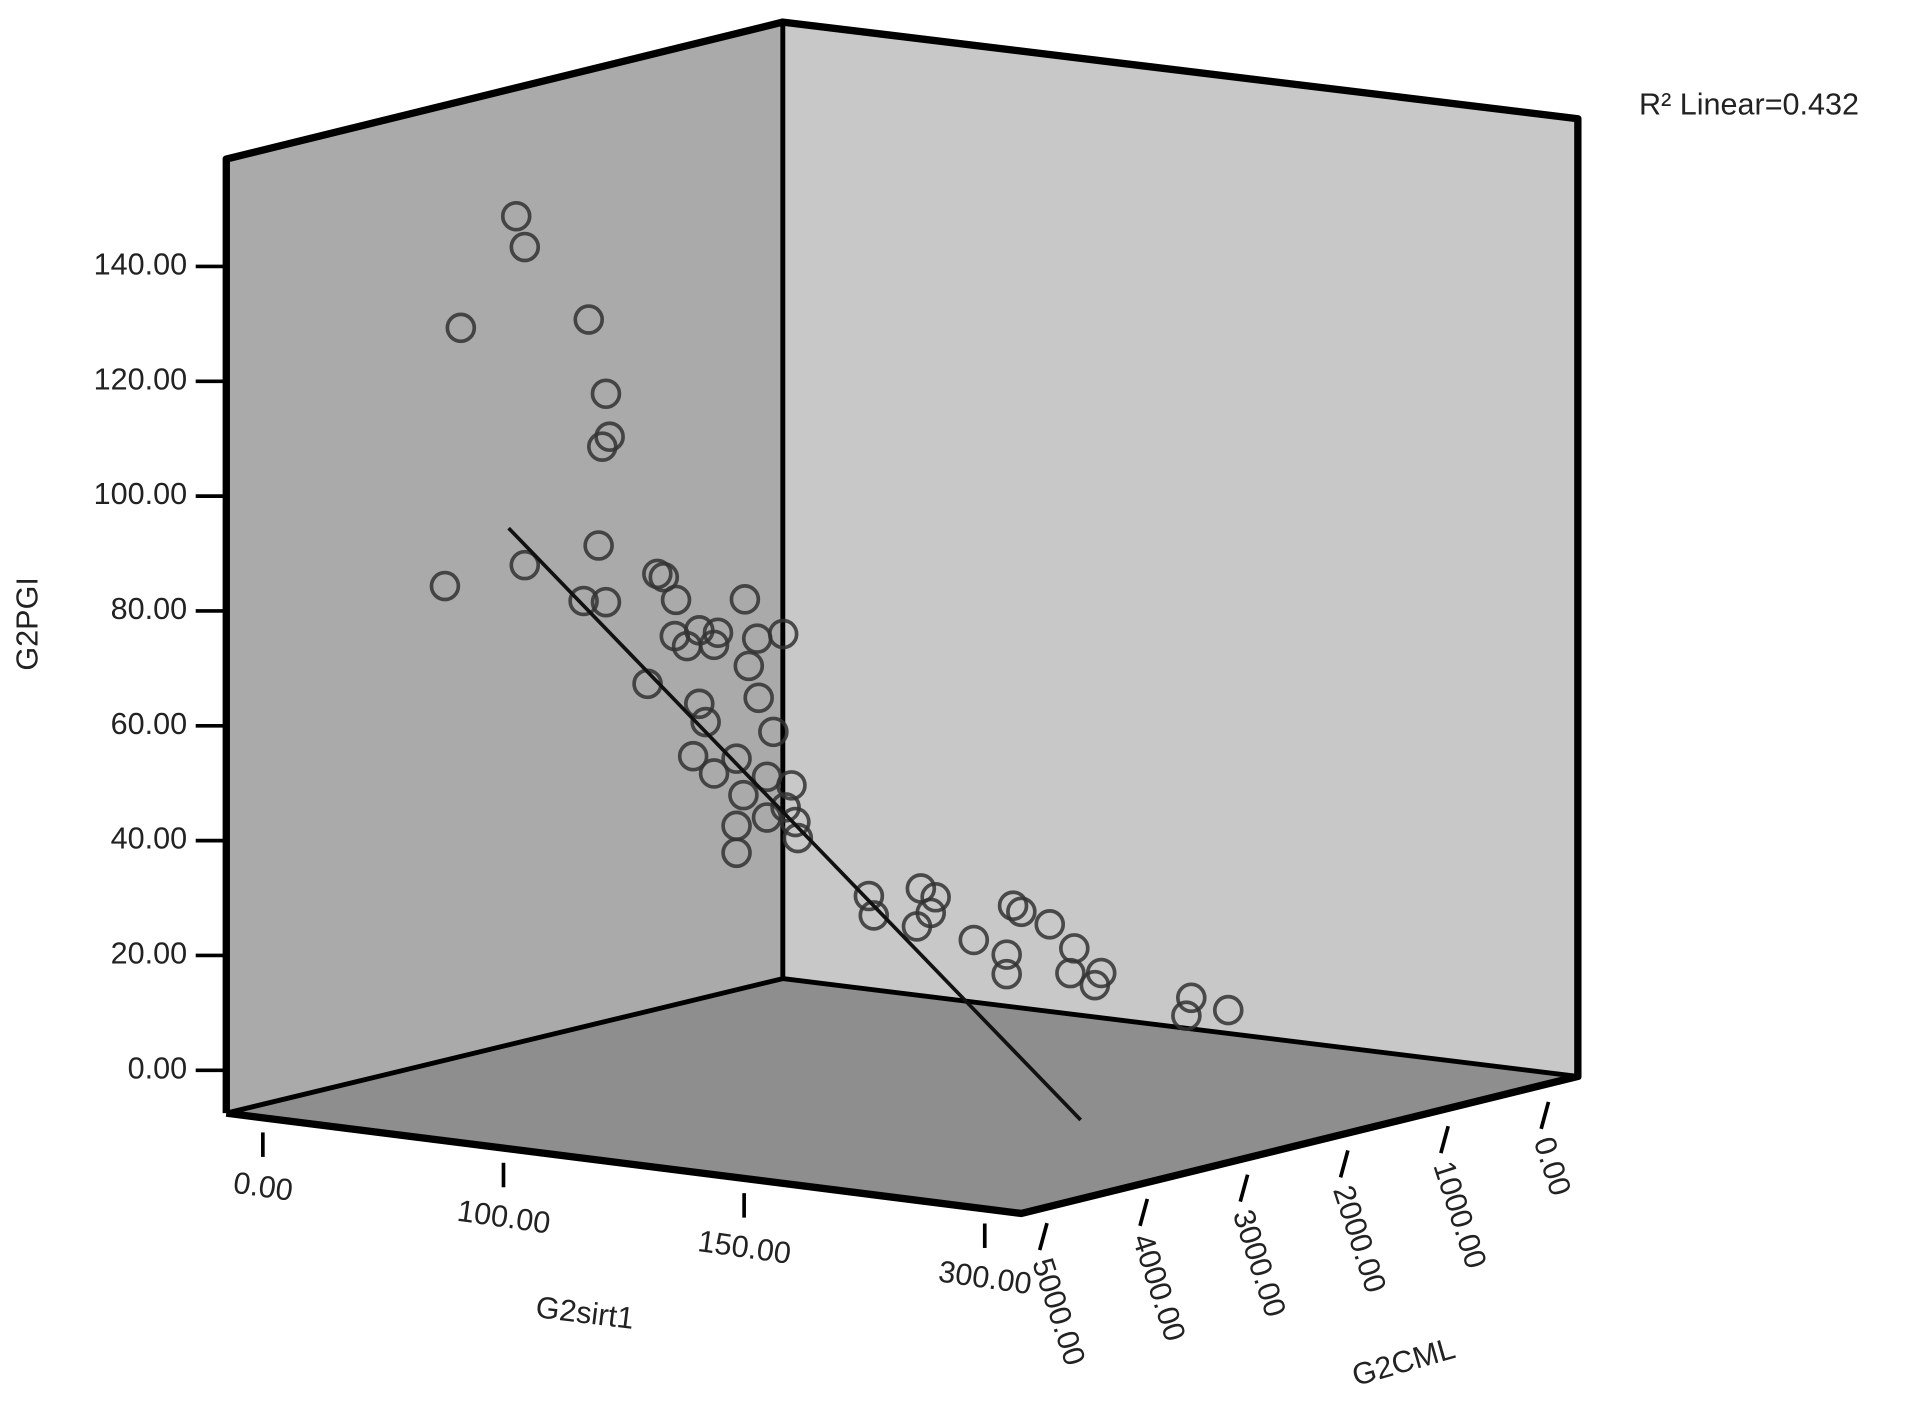 The image size is (1913, 1408). Describe the element at coordinates (1259, 1264) in the screenshot. I see `z-tick-label: 3000.00` at that location.